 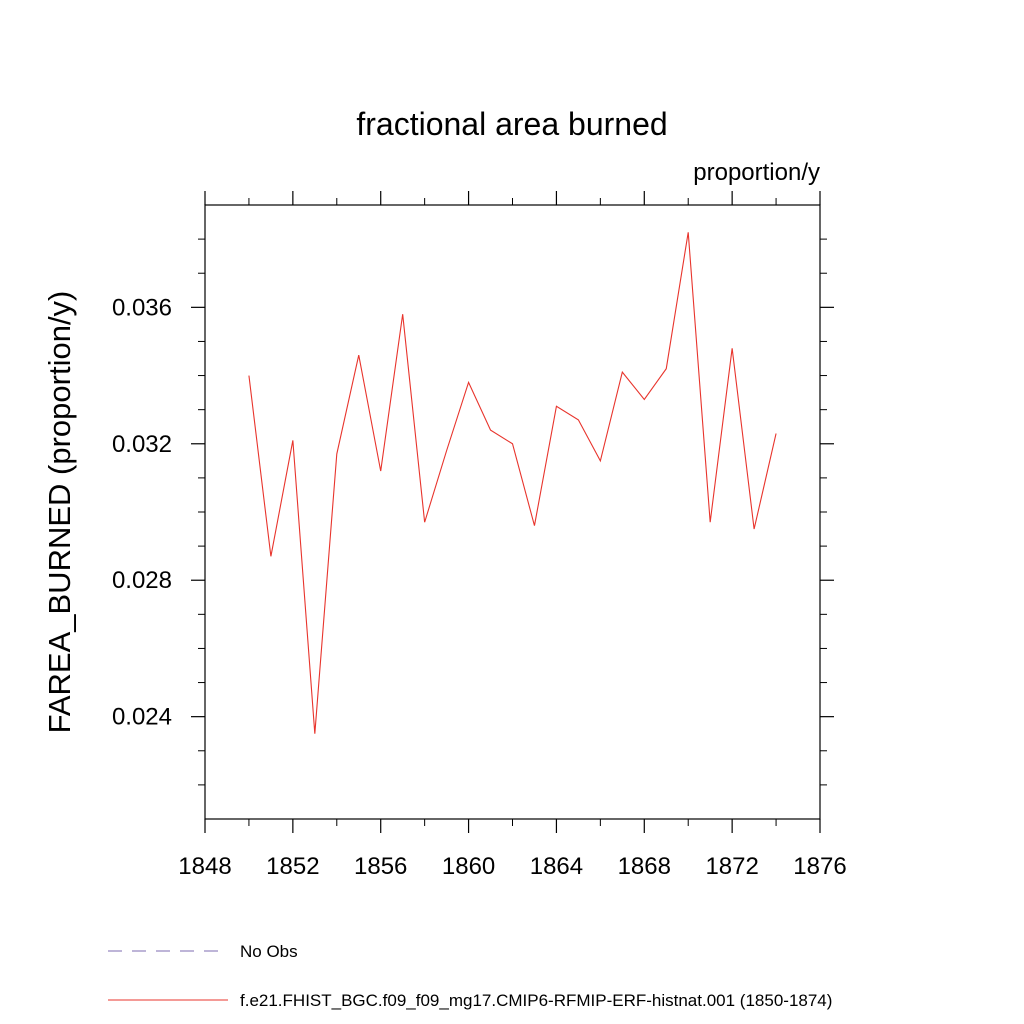 I want to click on y-tick-label: 0.024, so click(x=142, y=717).